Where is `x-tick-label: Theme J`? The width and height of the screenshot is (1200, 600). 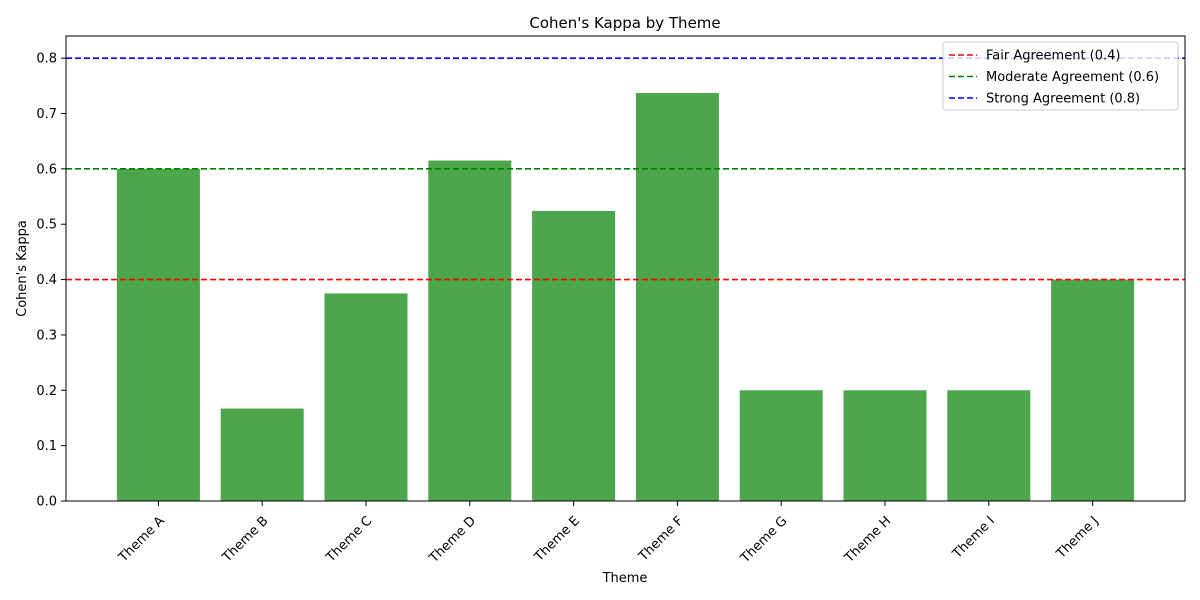 x-tick-label: Theme J is located at coordinates (1077, 538).